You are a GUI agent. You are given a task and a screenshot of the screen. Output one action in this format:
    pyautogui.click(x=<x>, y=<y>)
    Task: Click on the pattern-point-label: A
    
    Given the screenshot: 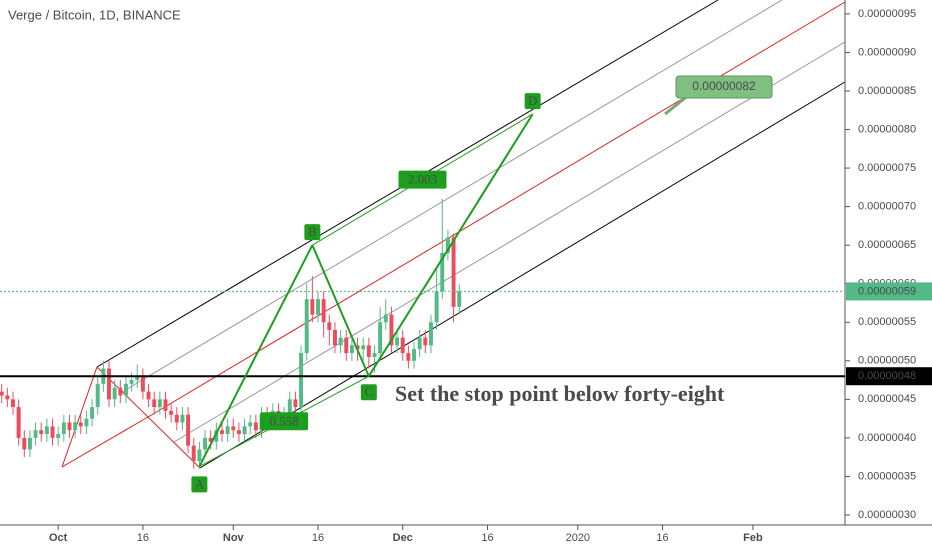 What is the action you would take?
    pyautogui.click(x=200, y=483)
    